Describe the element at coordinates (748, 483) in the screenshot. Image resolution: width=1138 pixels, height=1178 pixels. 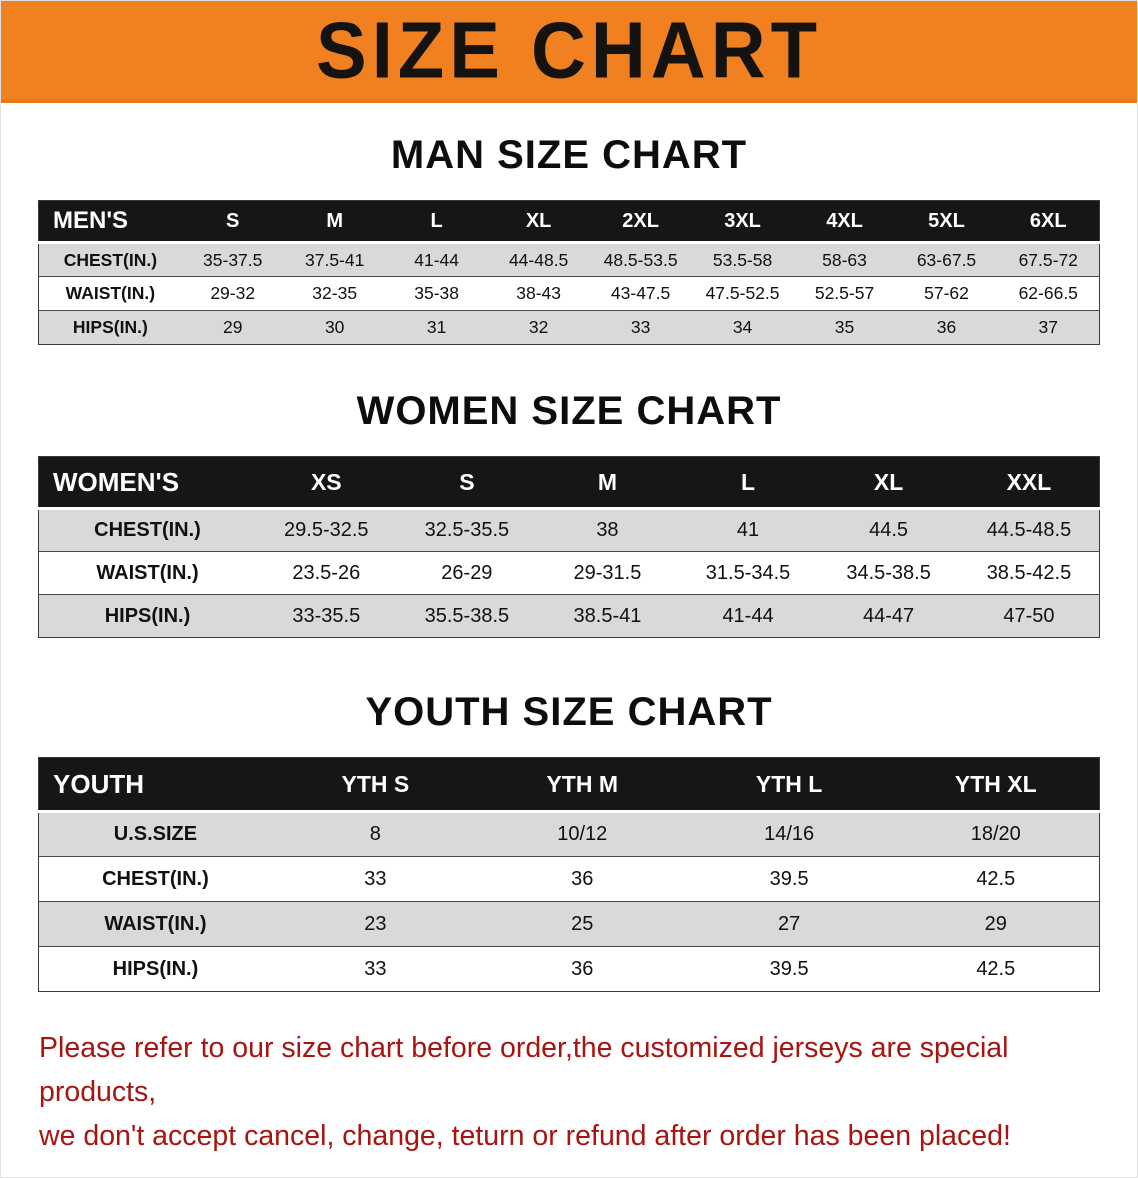
I see `women-column-header: L` at that location.